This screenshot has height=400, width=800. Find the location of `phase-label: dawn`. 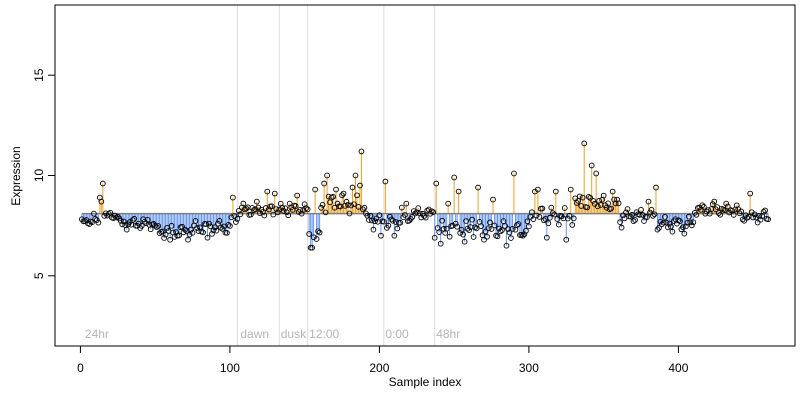

phase-label: dawn is located at coordinates (254, 334).